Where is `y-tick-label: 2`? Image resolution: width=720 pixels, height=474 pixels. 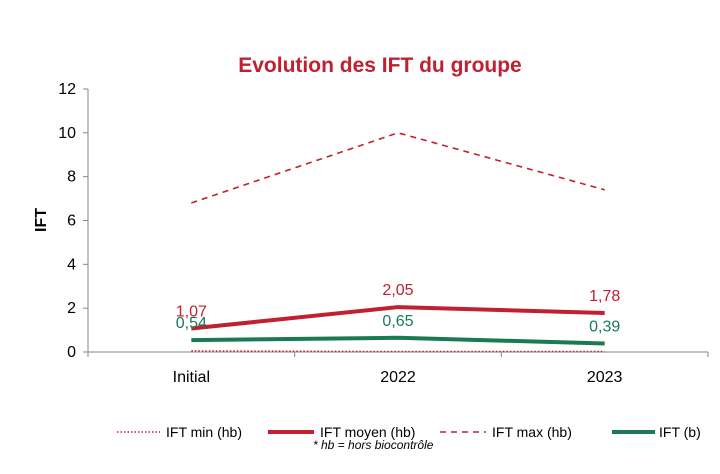
y-tick-label: 2 is located at coordinates (71, 308).